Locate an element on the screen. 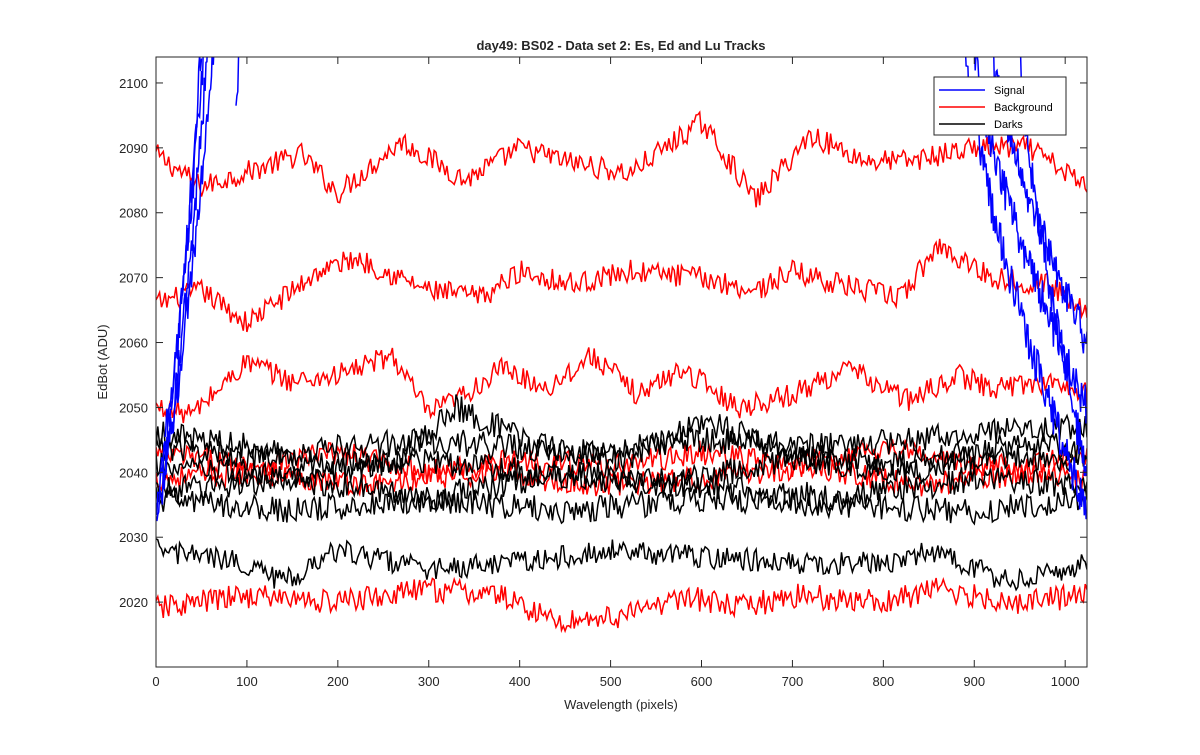 This screenshot has width=1200, height=755. x-tick-label: 100 is located at coordinates (247, 681).